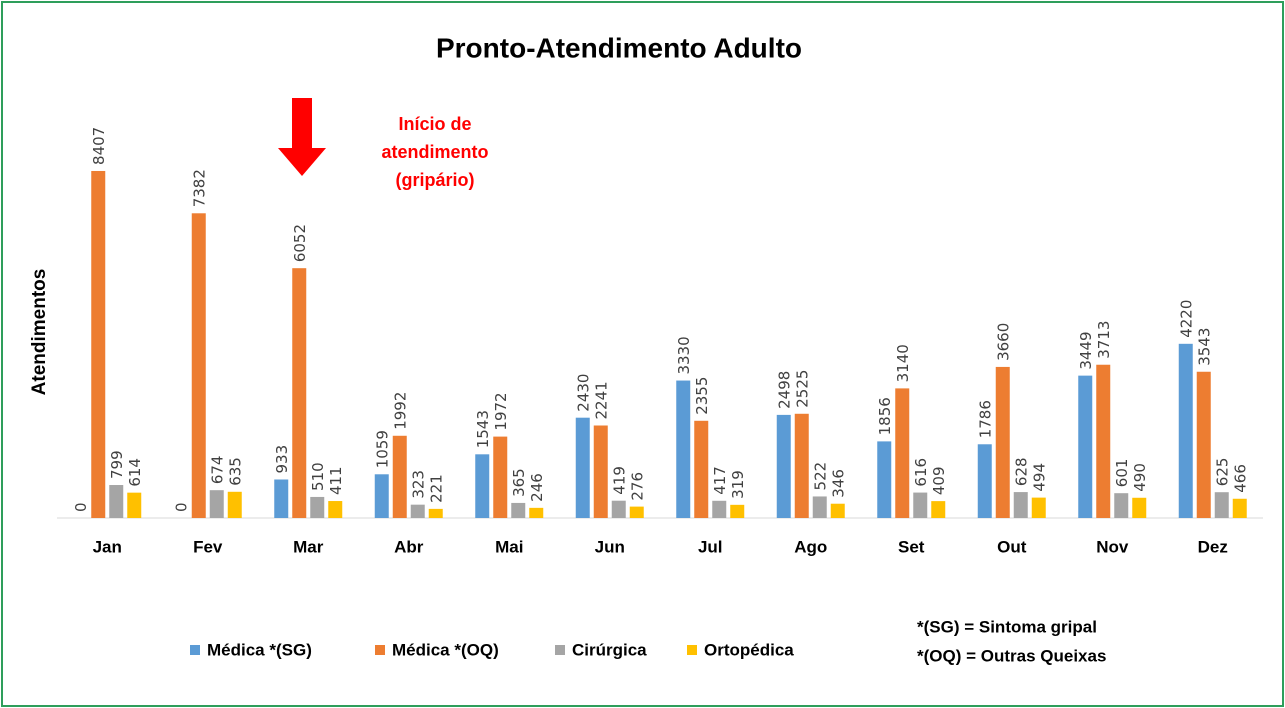 The image size is (1285, 708). Describe the element at coordinates (409, 546) in the screenshot. I see `x-tick-label: Abr` at that location.